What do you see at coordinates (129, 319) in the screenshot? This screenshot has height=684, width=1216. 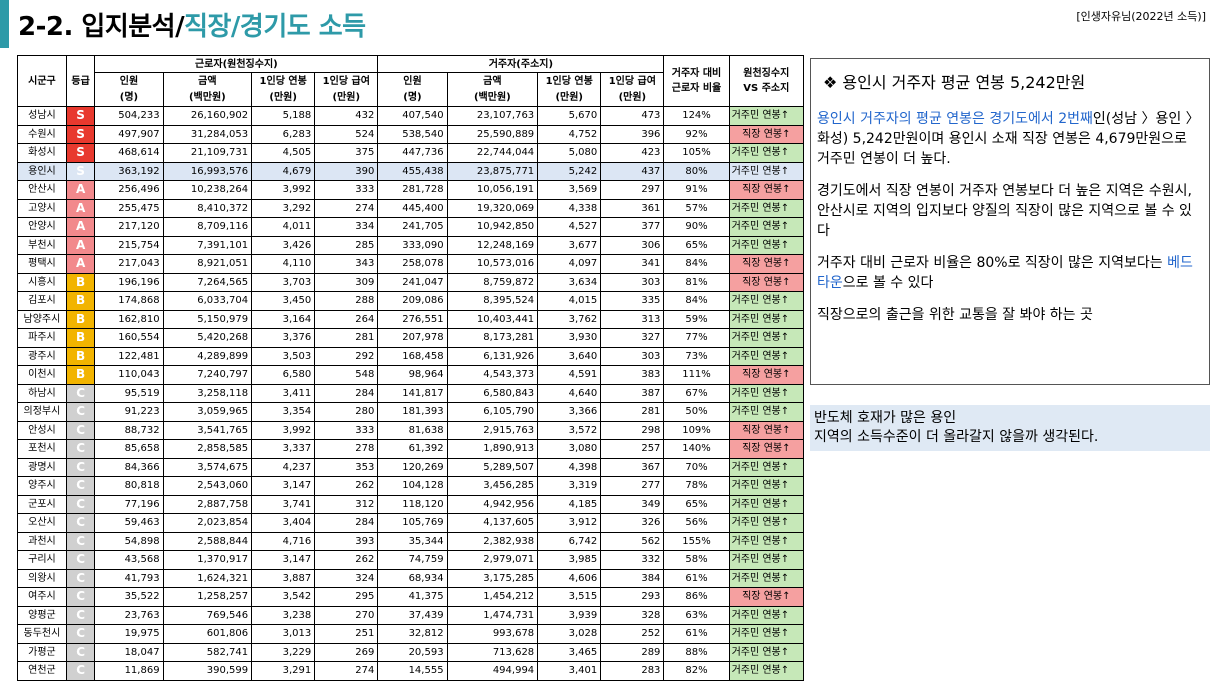 I see `worker-count: 162,810` at bounding box center [129, 319].